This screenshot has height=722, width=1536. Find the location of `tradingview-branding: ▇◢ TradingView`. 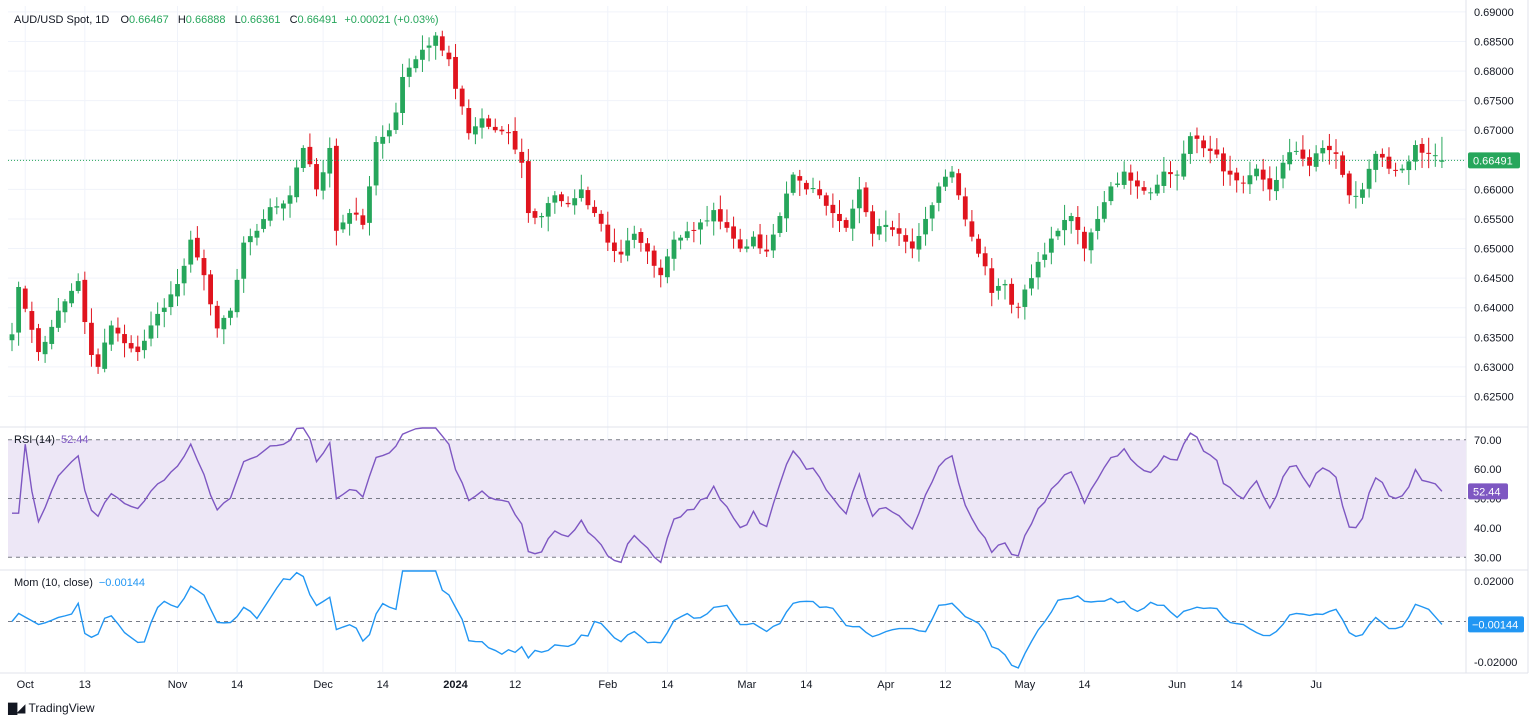

tradingview-branding: ▇◢ TradingView is located at coordinates (51, 708).